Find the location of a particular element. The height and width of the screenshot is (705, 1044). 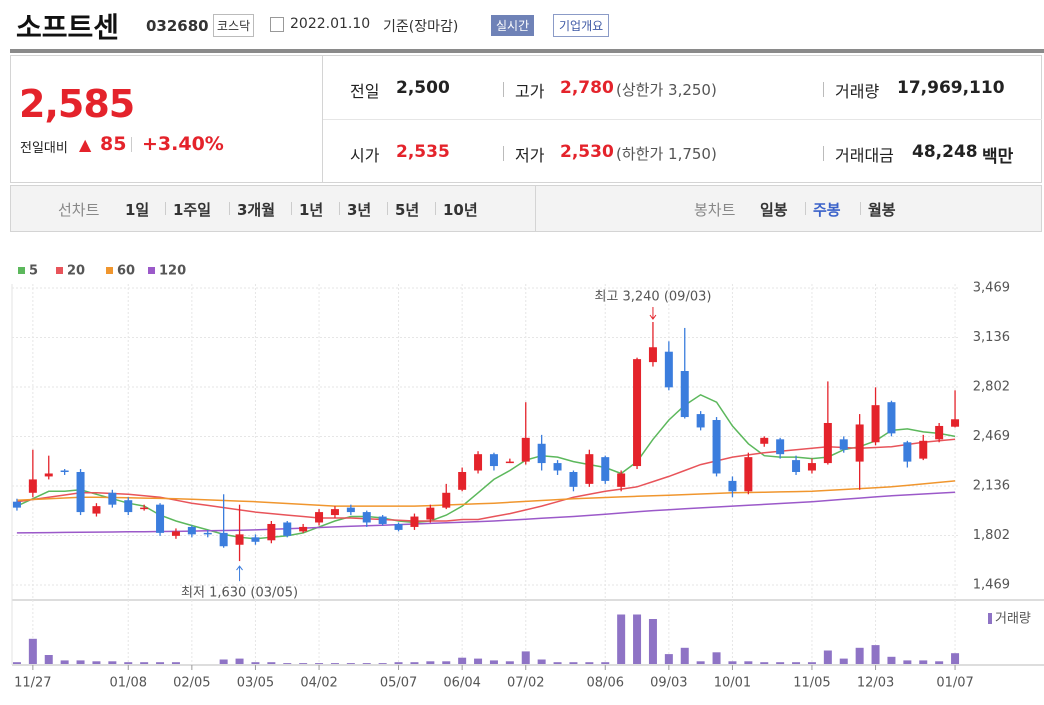

candle-tab: 일봉 is located at coordinates (774, 210).